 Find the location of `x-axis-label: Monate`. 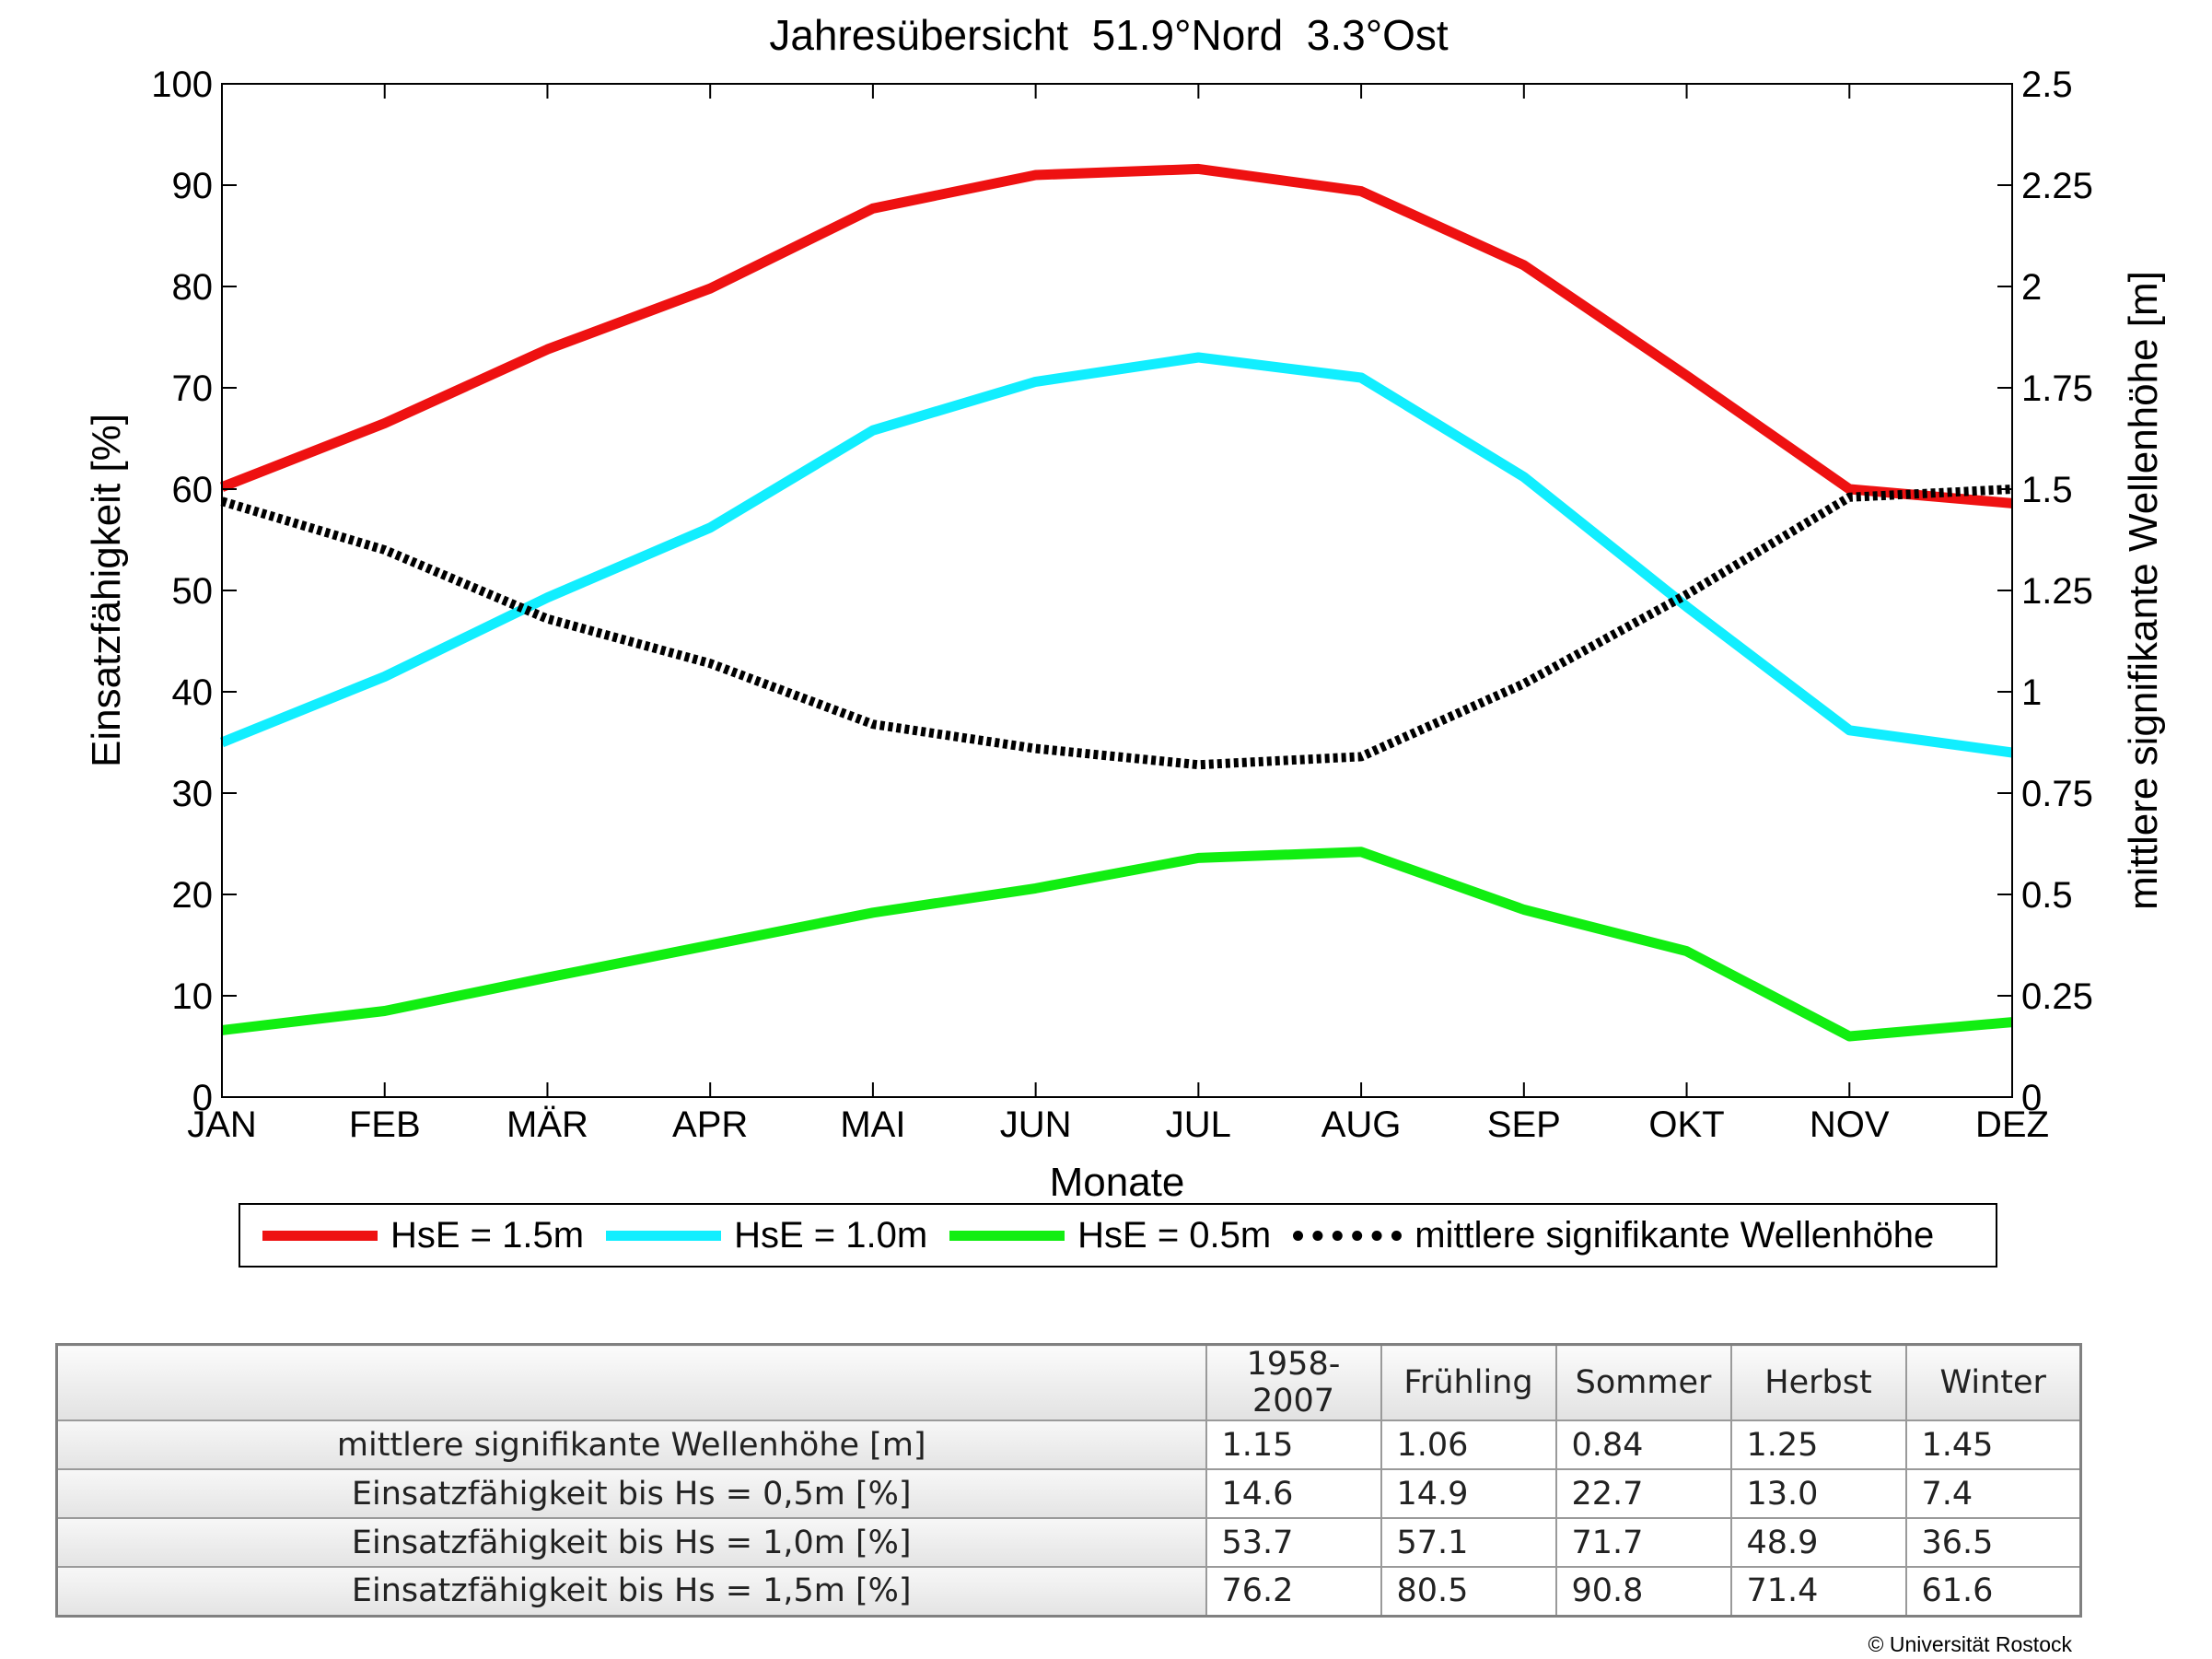

x-axis-label: Monate is located at coordinates (1117, 1179).